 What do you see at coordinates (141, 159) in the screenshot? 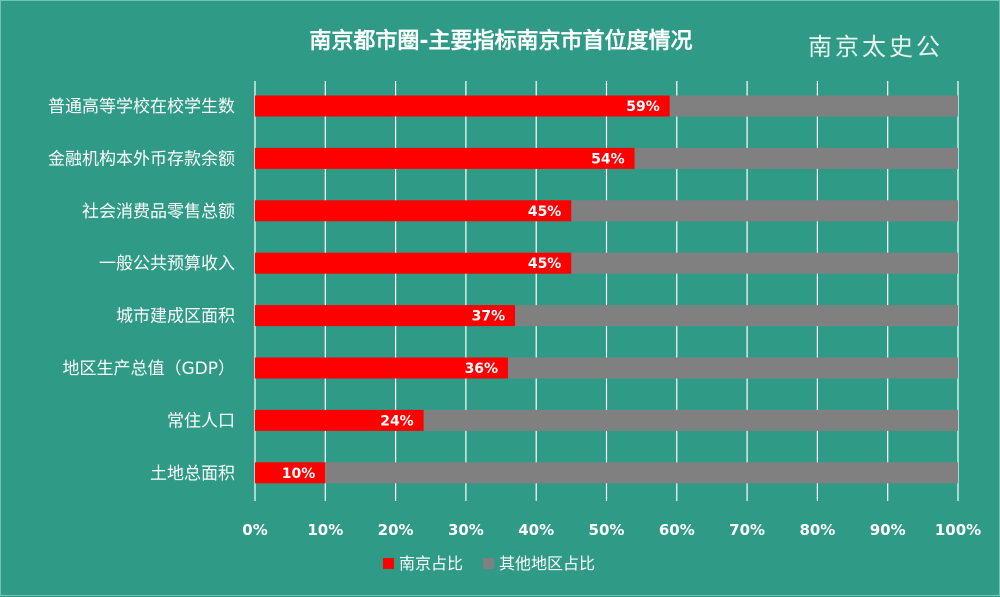
I see `category-label: 金融机构本外币存款余额` at bounding box center [141, 159].